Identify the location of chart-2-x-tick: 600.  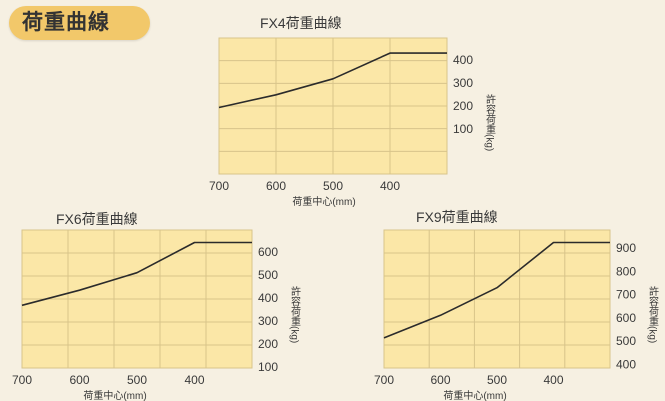
(79, 380).